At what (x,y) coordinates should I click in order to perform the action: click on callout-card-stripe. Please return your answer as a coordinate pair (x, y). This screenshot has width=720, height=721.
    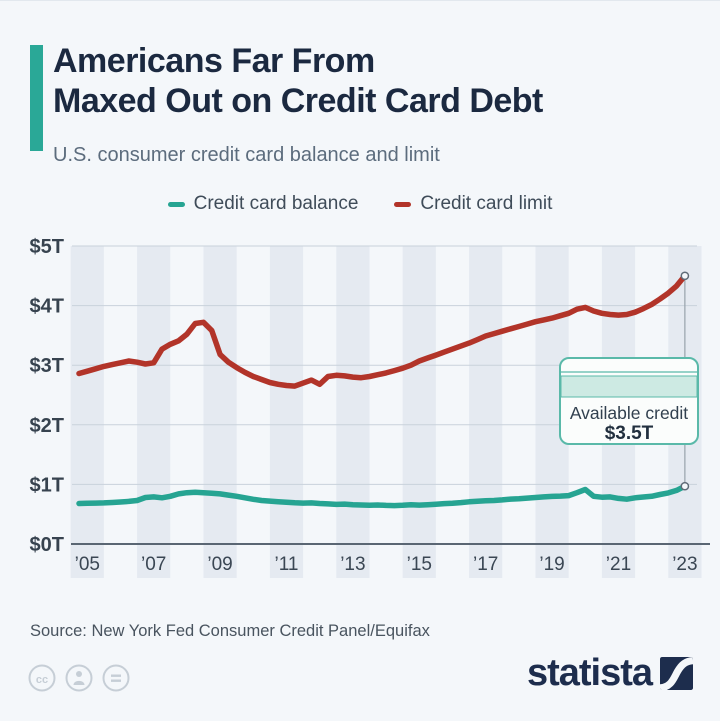
    Looking at the image, I should click on (629, 386).